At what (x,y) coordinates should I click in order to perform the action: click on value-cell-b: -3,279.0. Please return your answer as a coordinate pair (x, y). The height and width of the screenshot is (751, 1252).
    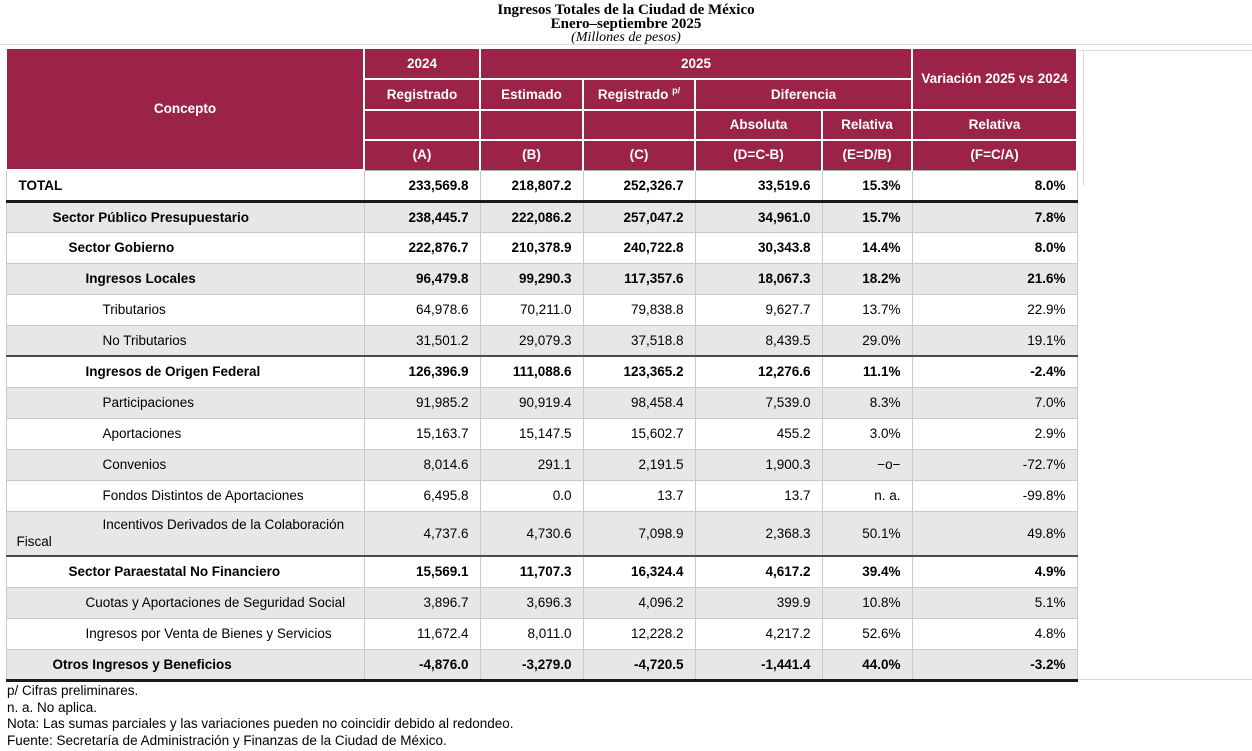
    Looking at the image, I should click on (531, 665).